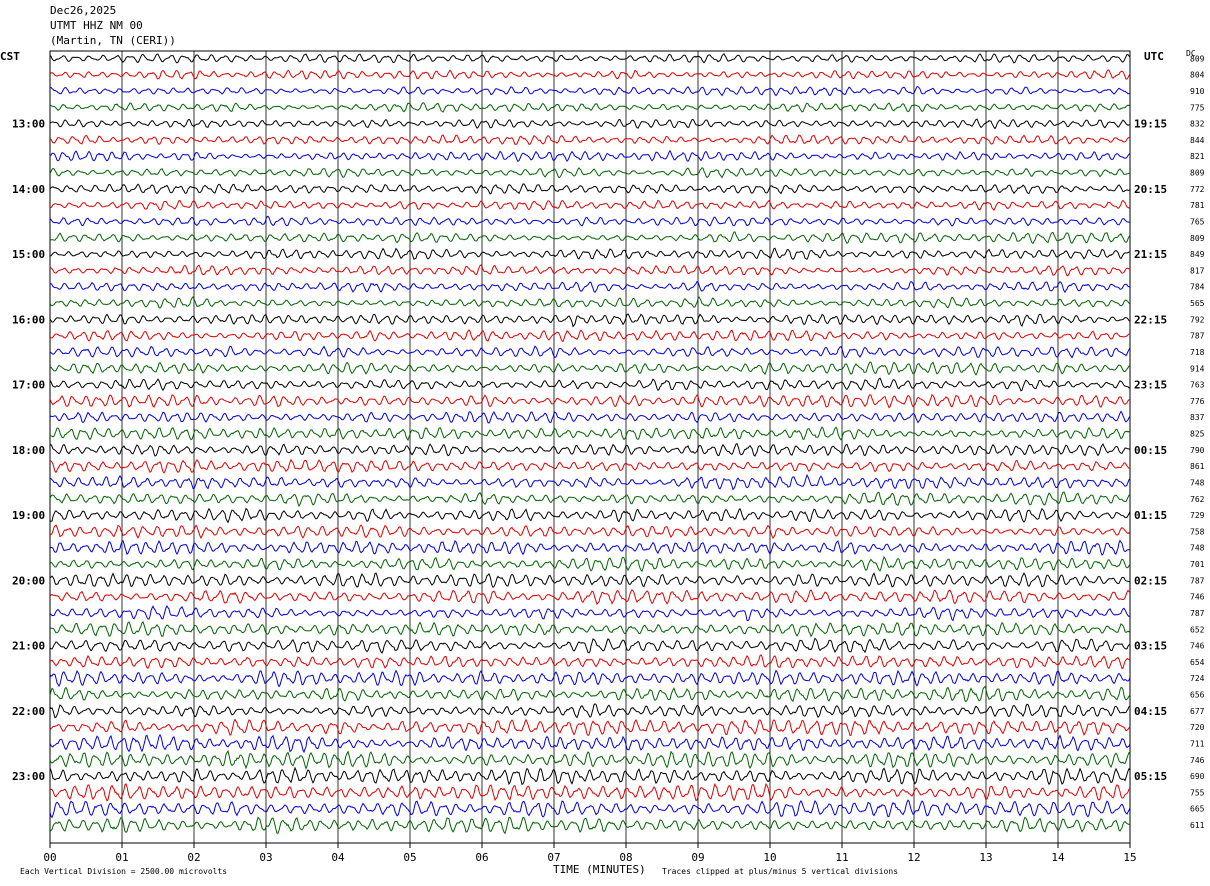 This screenshot has height=886, width=1210. Describe the element at coordinates (1150, 385) in the screenshot. I see `utc-hour-label: 23:15` at that location.